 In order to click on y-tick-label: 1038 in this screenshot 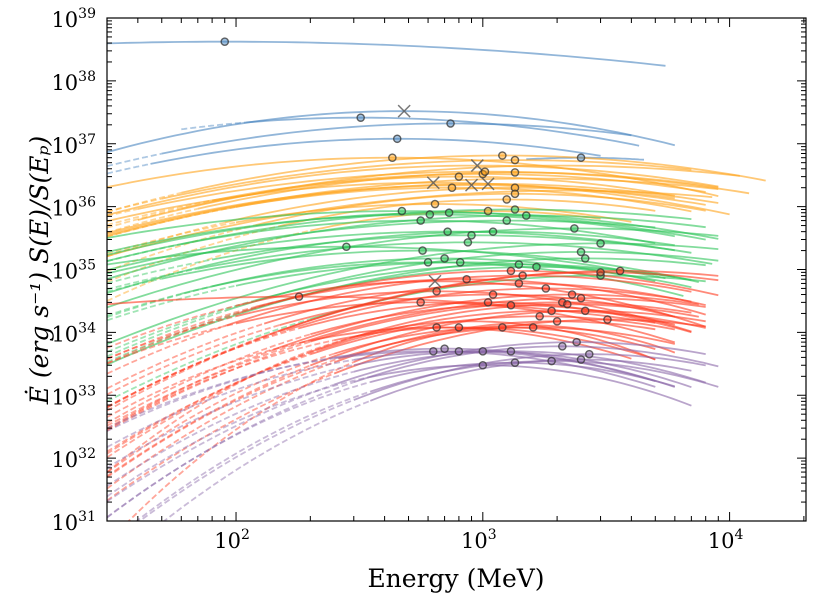, I will do `click(73, 82)`.